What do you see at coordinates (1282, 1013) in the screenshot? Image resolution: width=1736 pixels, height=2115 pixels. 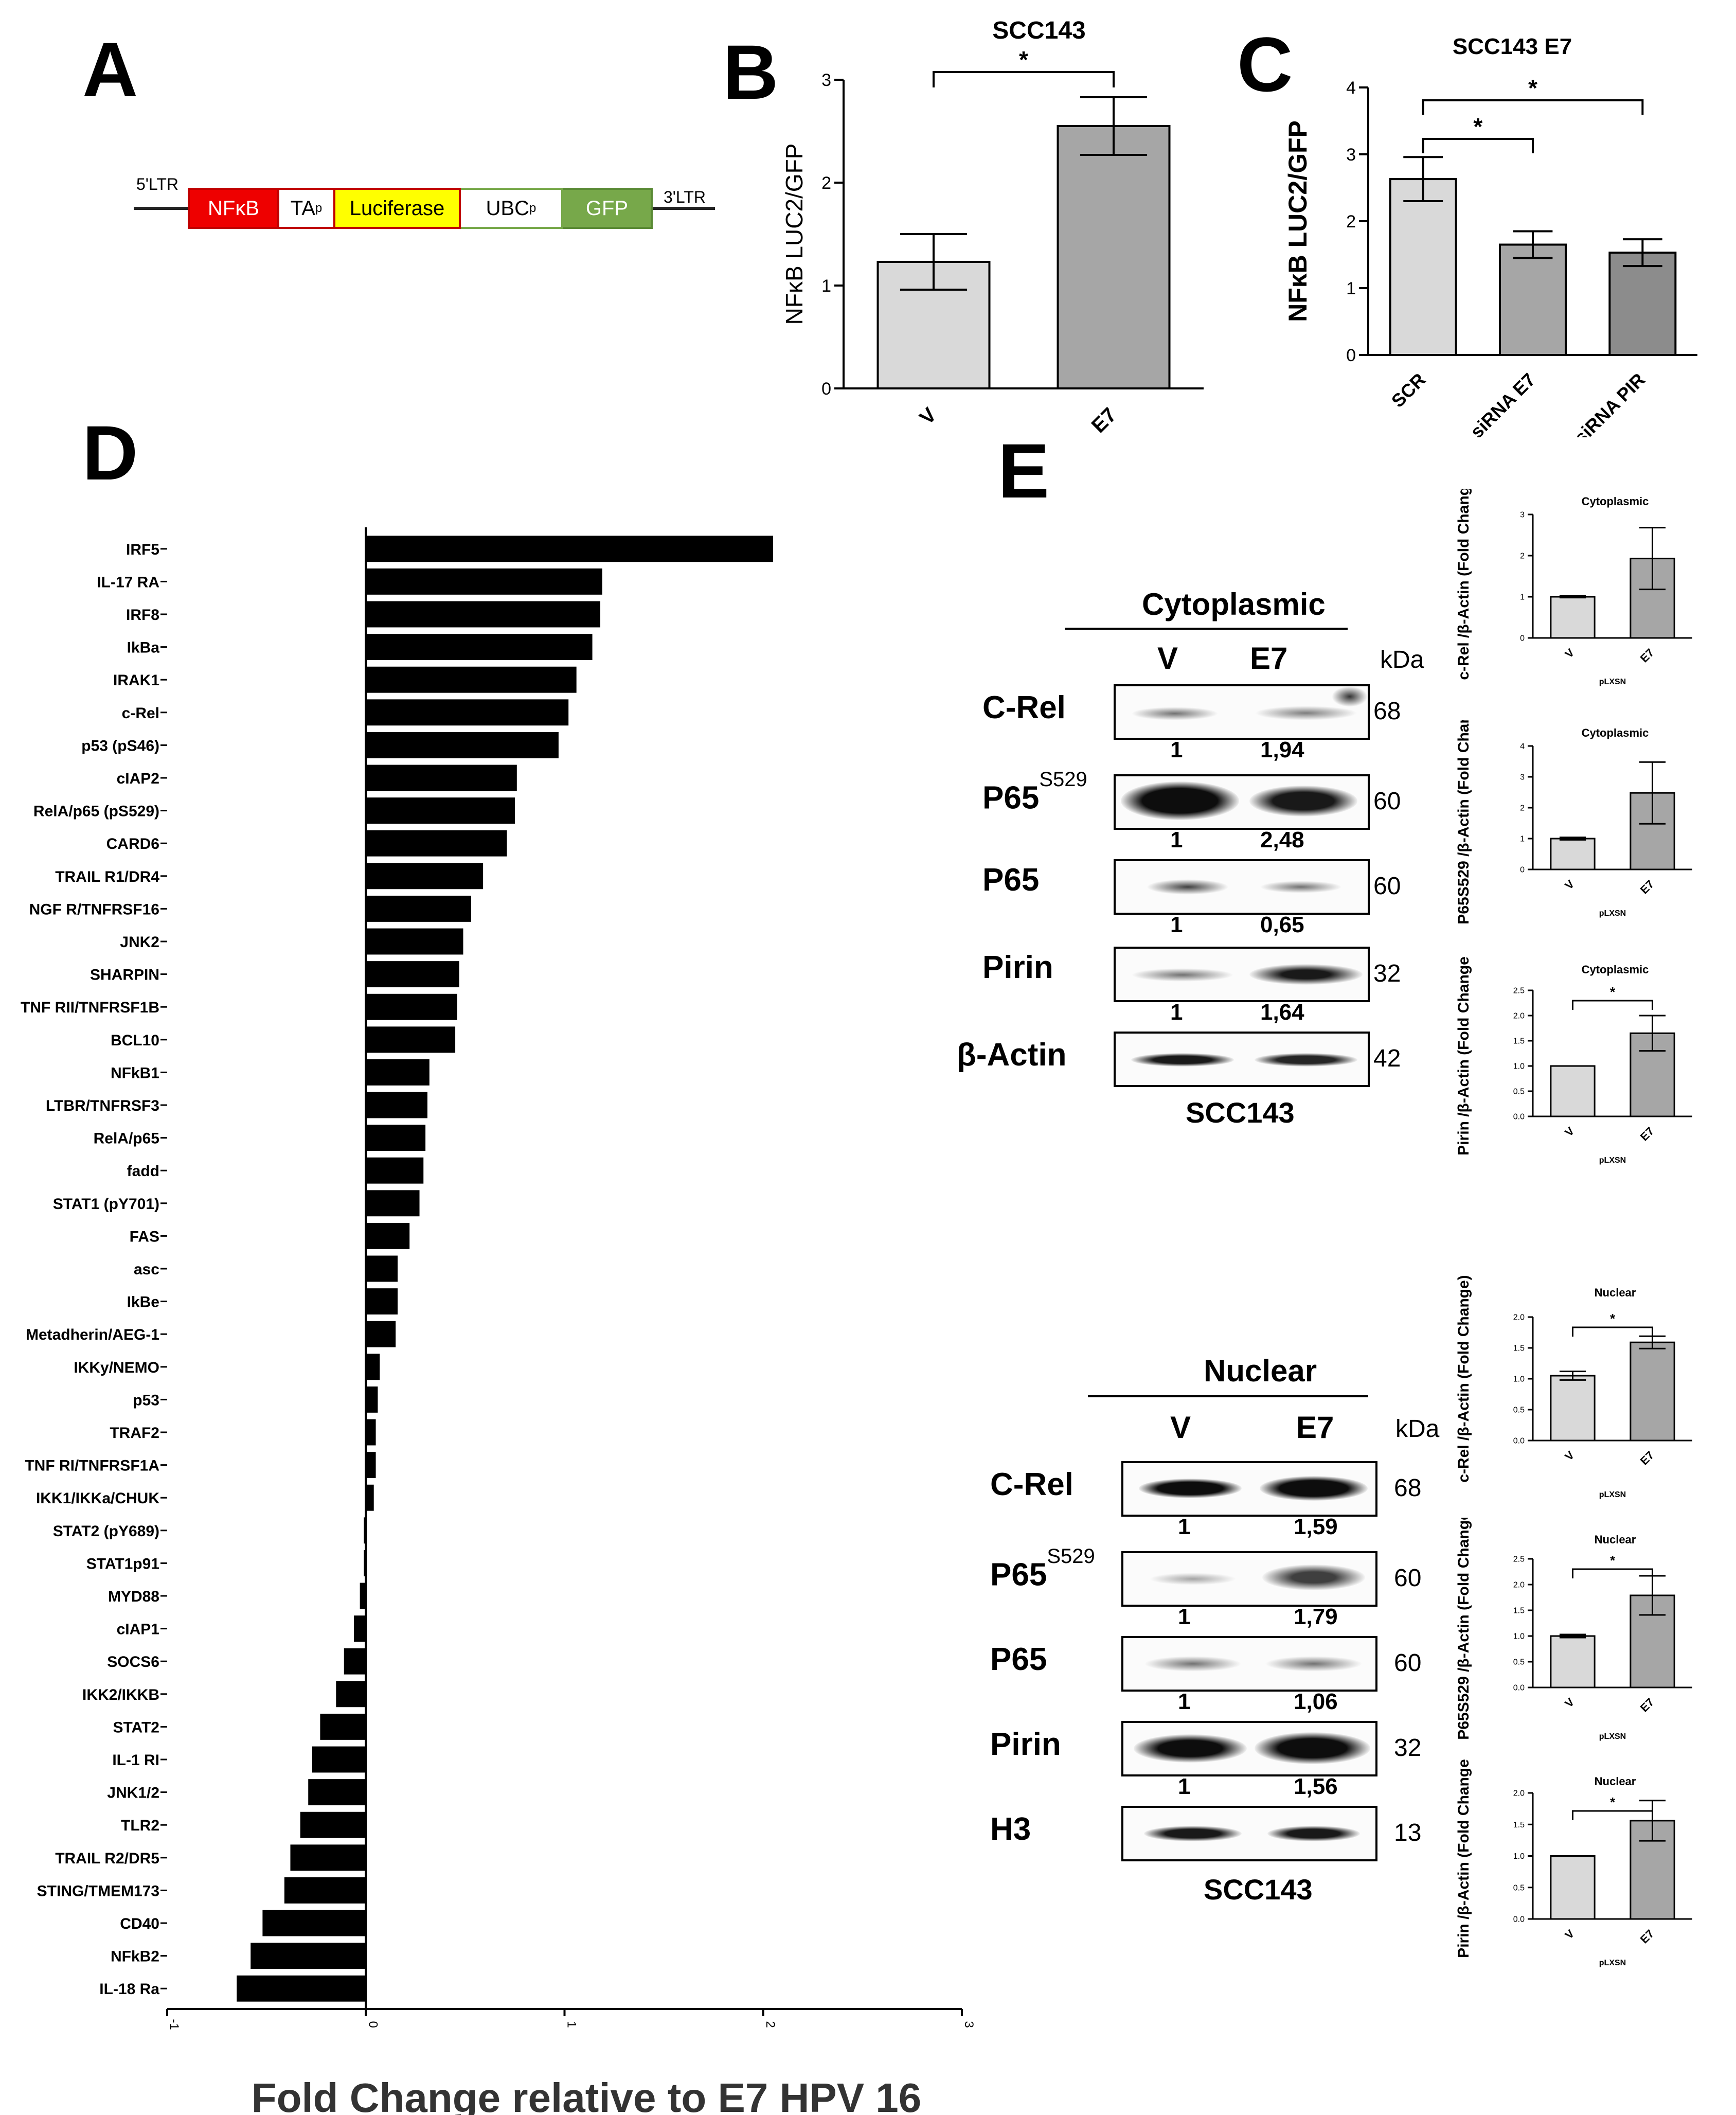 I see `blot-cyt-q-e7-pirin: 1,64` at bounding box center [1282, 1013].